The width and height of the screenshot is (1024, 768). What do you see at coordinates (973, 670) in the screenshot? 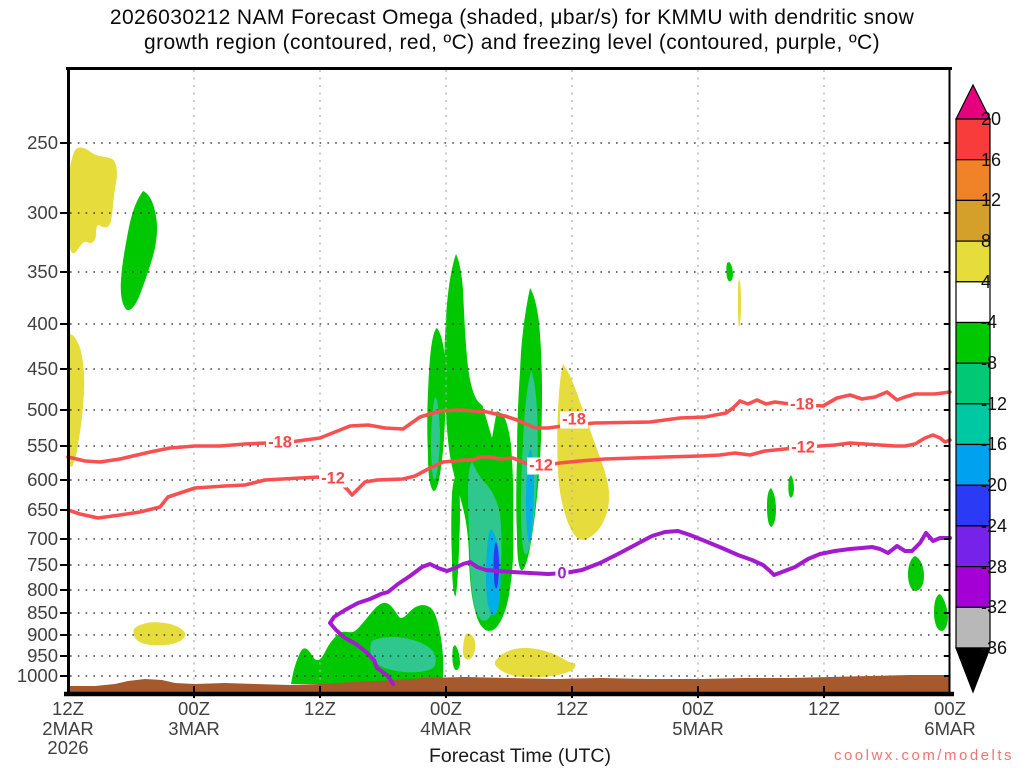
I see `colorbar-under-arrow` at bounding box center [973, 670].